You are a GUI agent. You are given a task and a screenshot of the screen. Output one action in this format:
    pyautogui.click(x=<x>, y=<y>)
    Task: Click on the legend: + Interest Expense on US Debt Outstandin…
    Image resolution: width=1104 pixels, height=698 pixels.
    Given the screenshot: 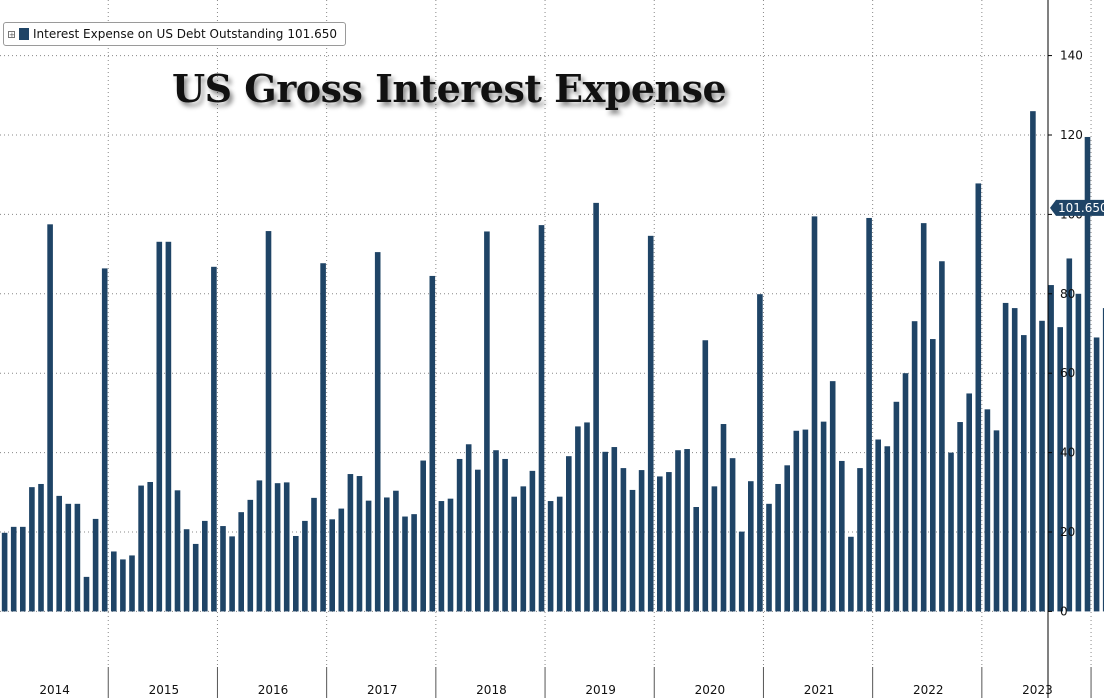 What is the action you would take?
    pyautogui.click(x=175, y=34)
    